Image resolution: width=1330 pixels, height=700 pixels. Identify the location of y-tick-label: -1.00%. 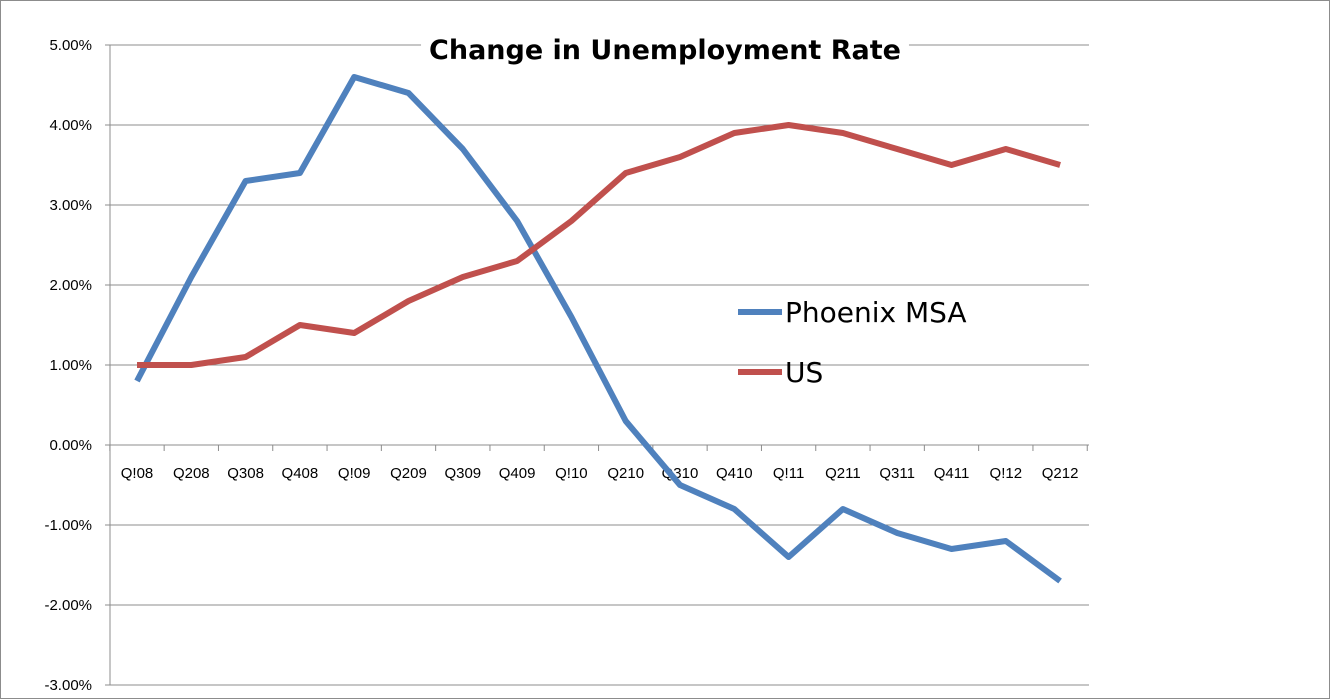
(68, 525).